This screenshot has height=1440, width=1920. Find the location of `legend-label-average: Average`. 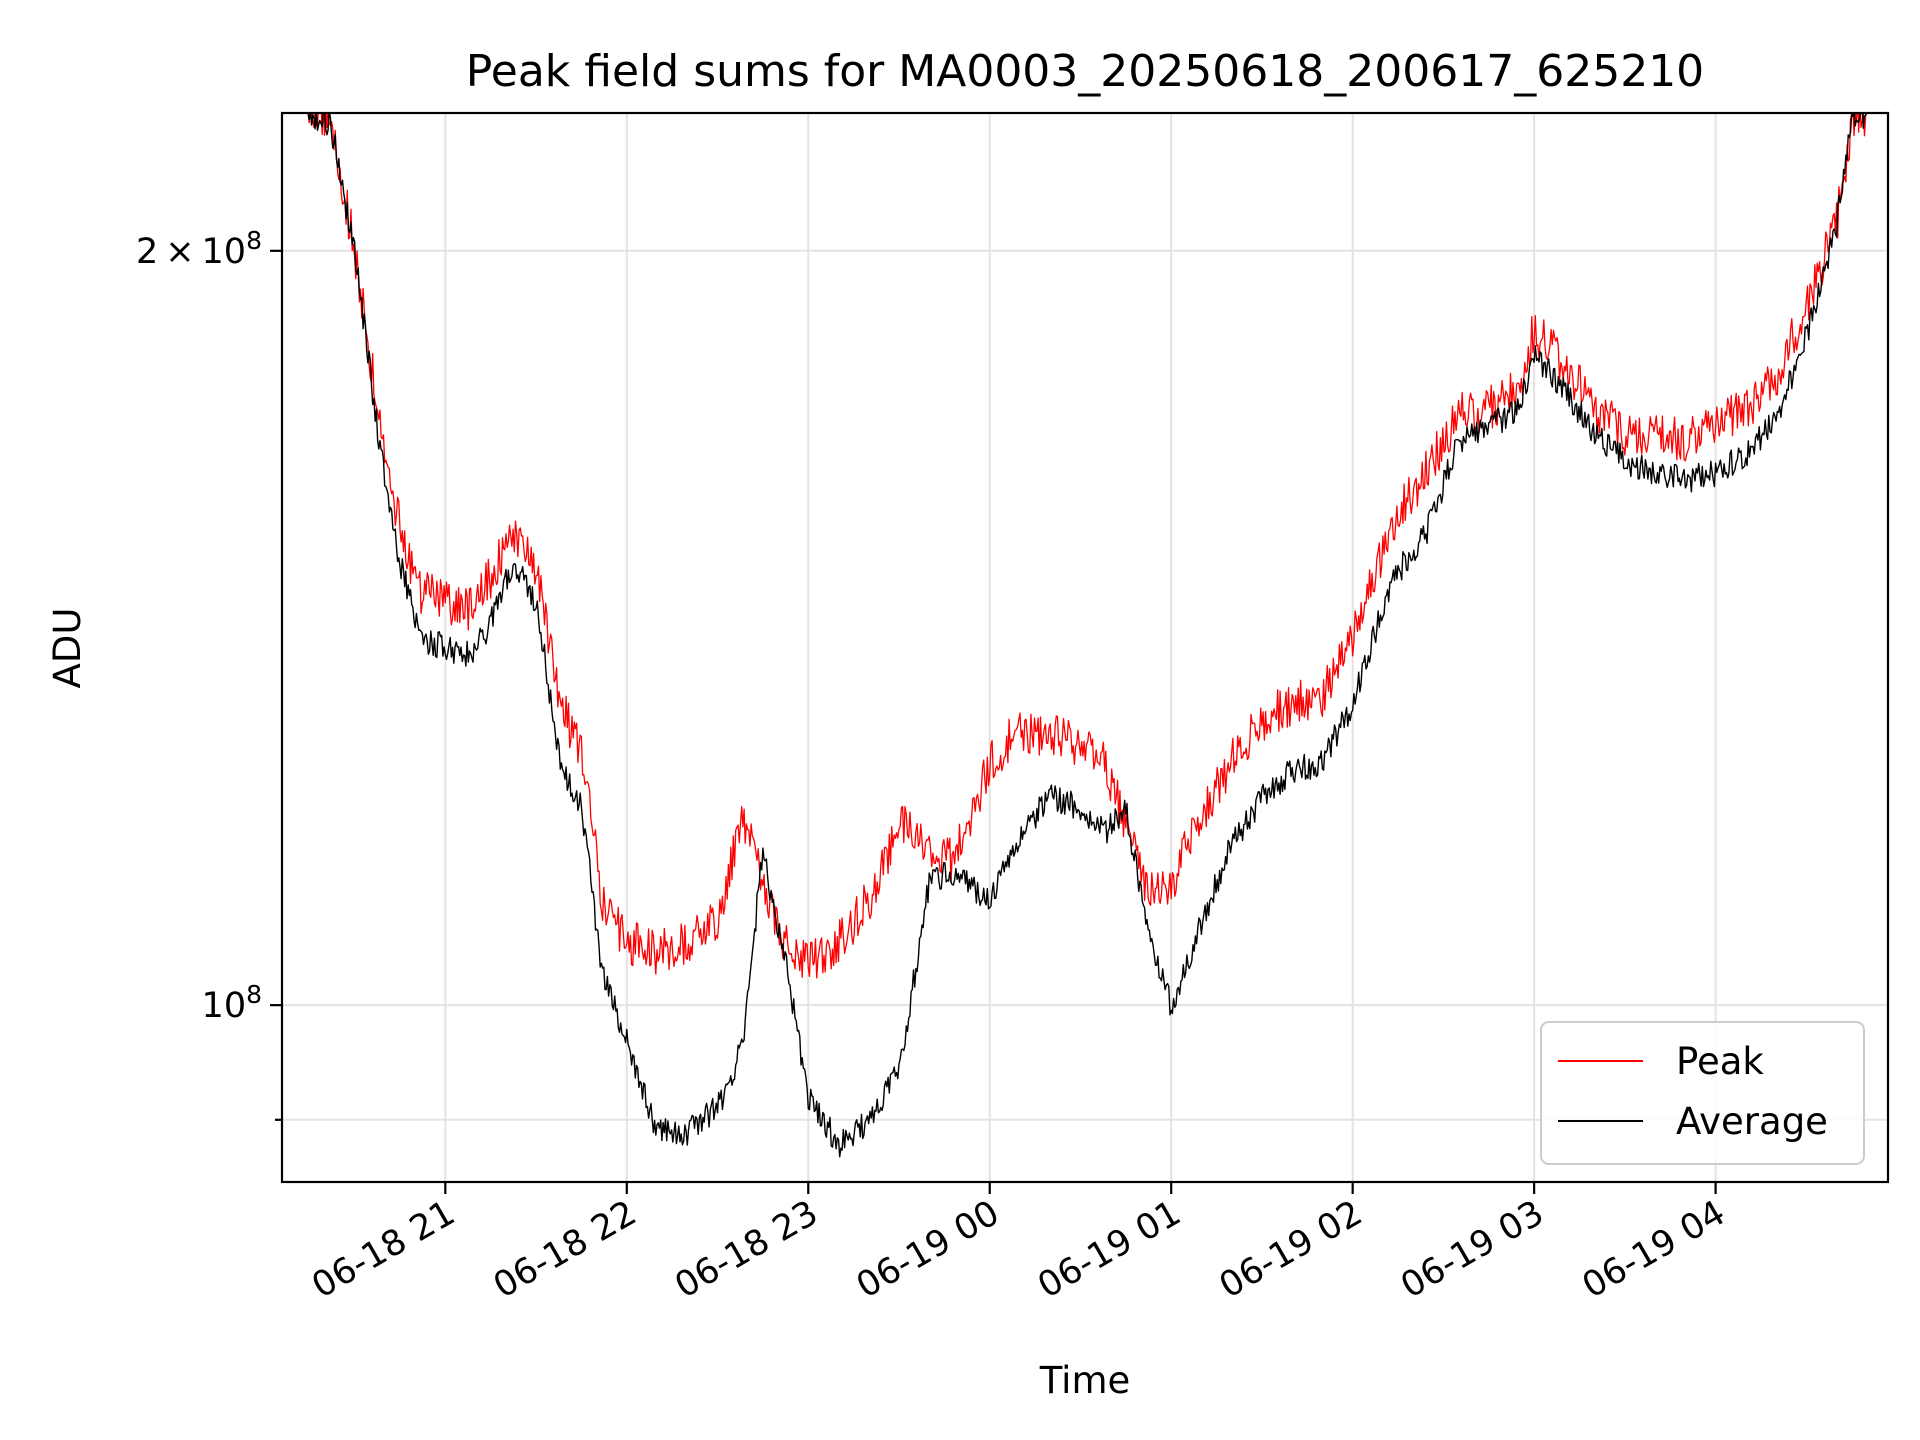

legend-label-average: Average is located at coordinates (1752, 1121).